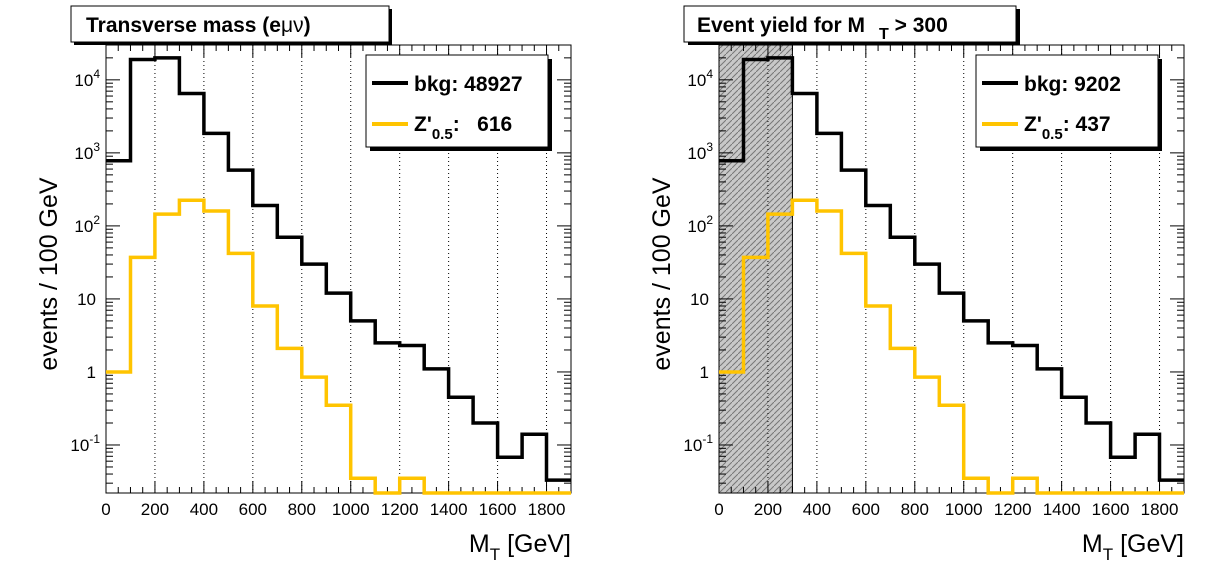  I want to click on chart-title-main: Transverse mass (e, so click(183, 25).